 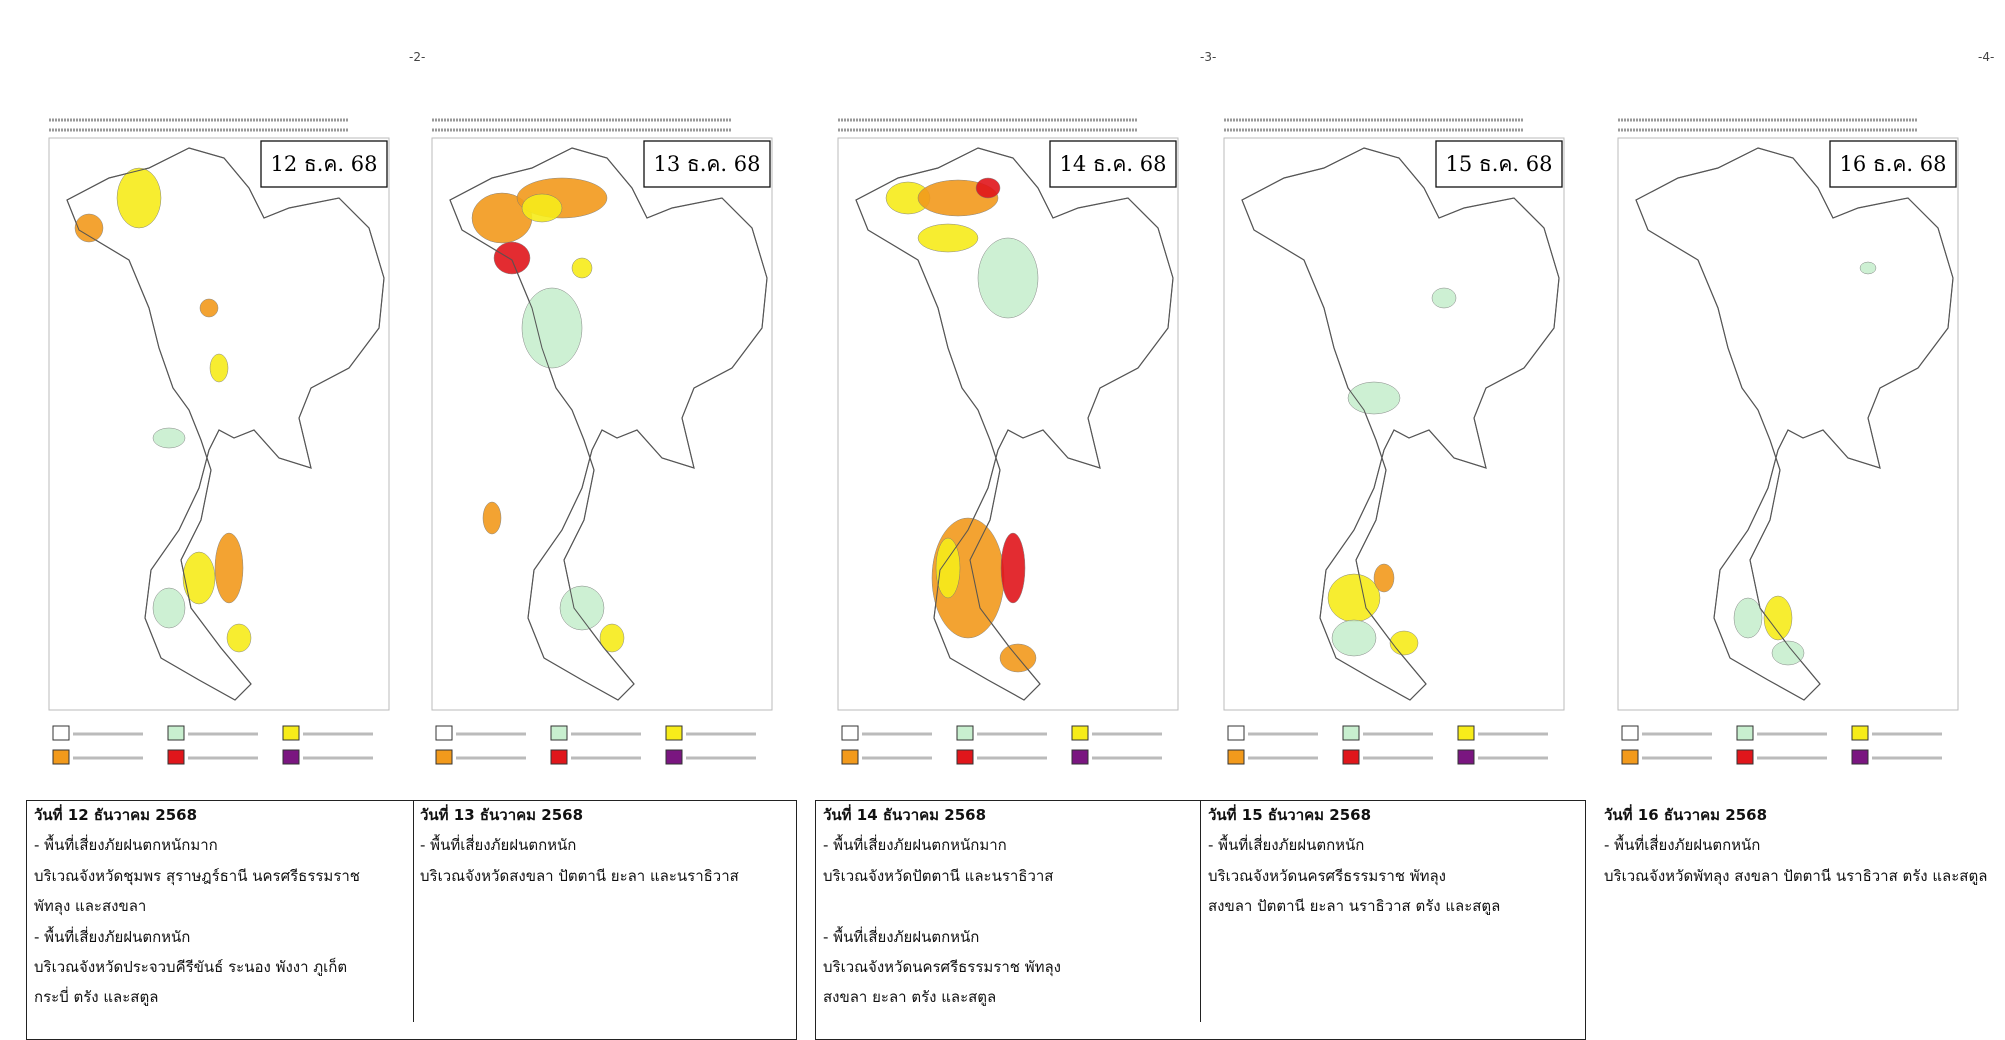 What do you see at coordinates (413, 911) in the screenshot?
I see `divider` at bounding box center [413, 911].